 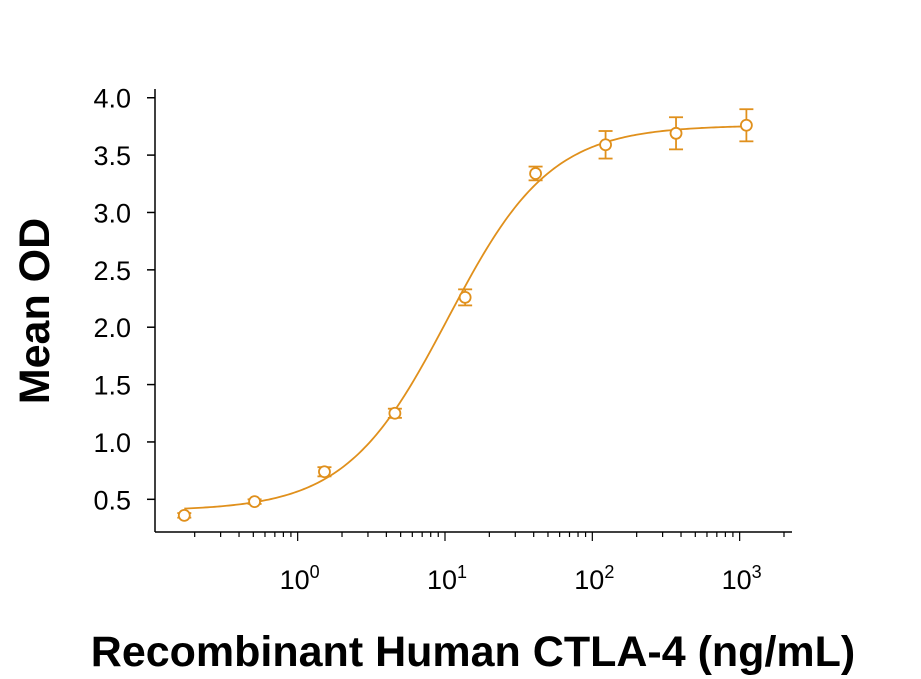 I want to click on x-tick-label: 10¹, so click(x=447, y=578).